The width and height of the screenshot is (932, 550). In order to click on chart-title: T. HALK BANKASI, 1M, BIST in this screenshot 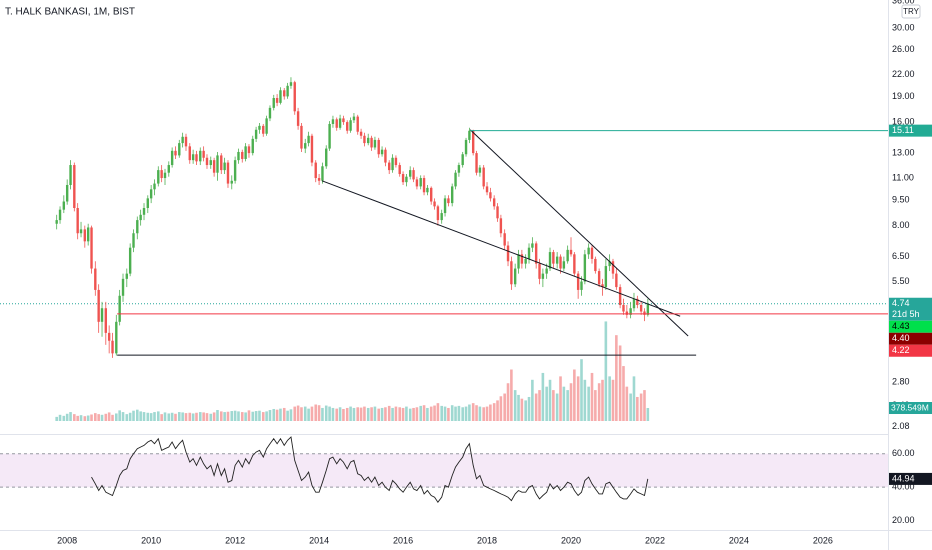, I will do `click(70, 12)`.